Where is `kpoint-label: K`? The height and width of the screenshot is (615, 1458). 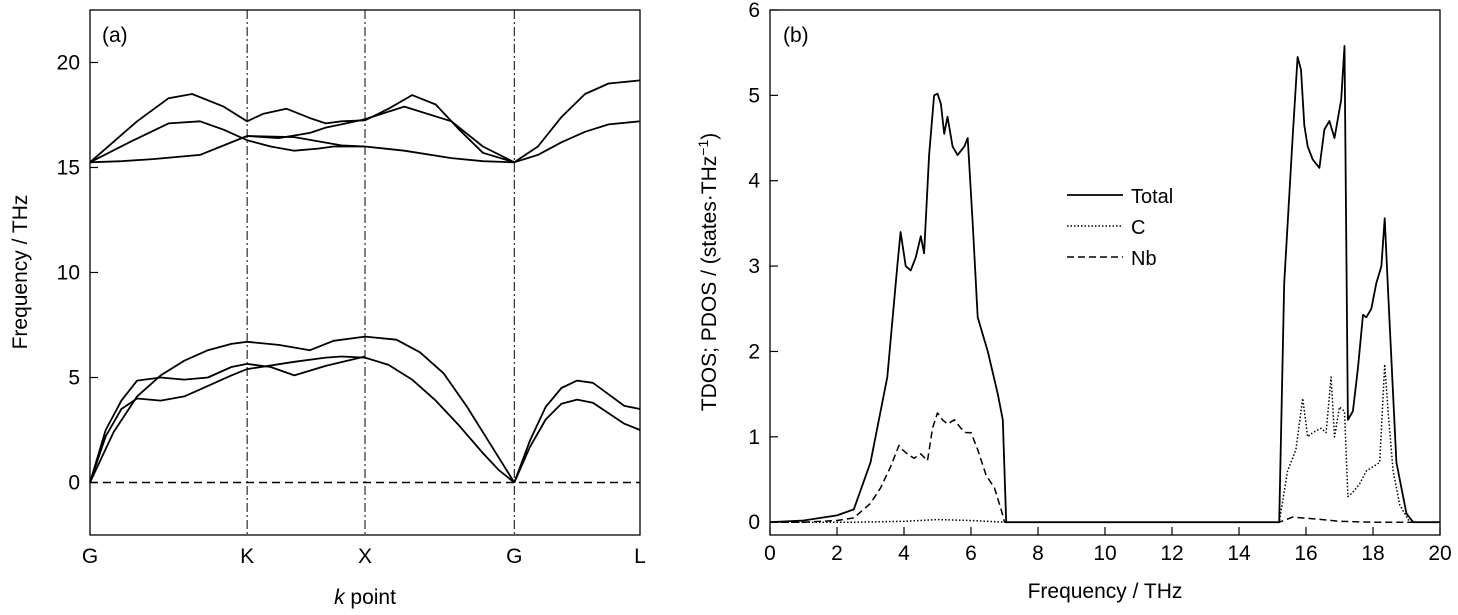
kpoint-label: K is located at coordinates (247, 556).